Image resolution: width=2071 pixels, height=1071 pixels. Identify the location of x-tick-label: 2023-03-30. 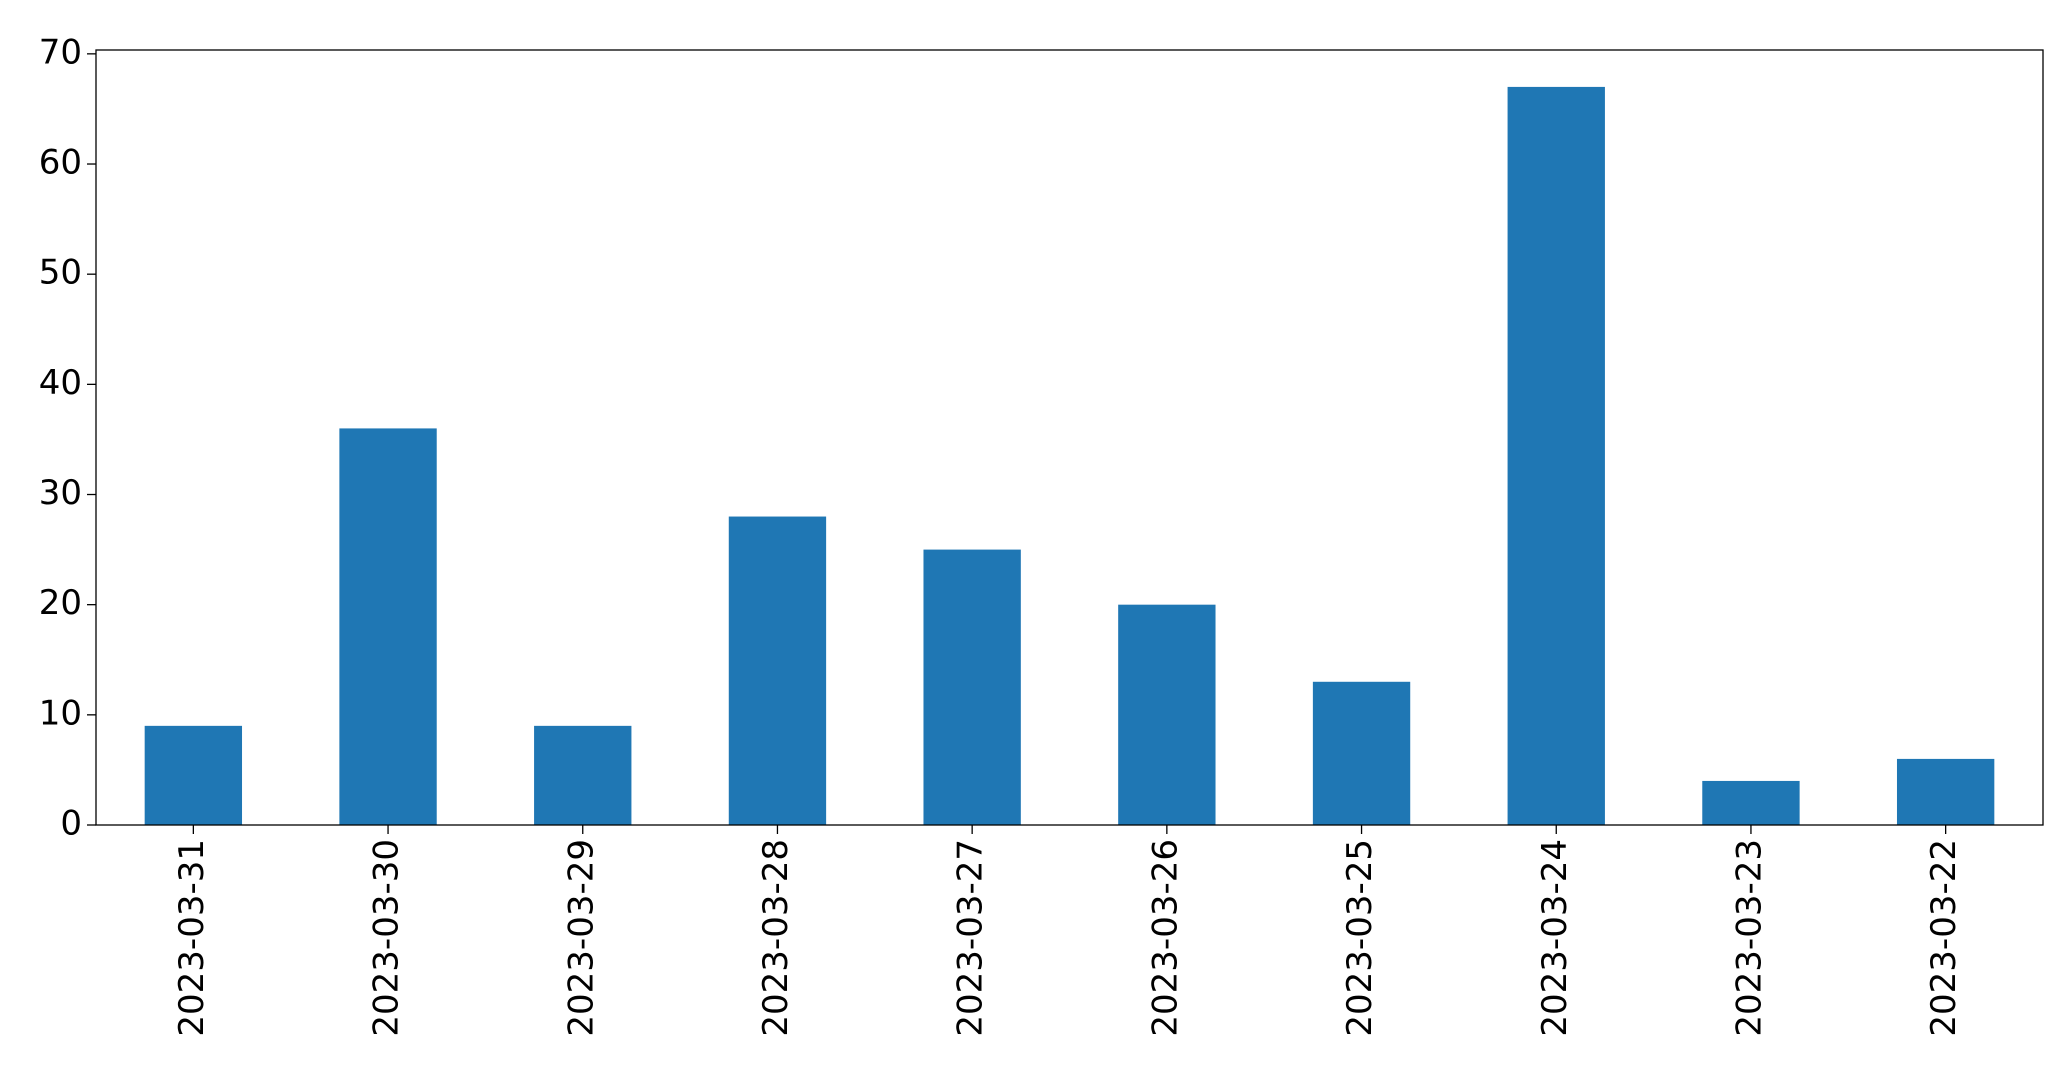
(387, 938).